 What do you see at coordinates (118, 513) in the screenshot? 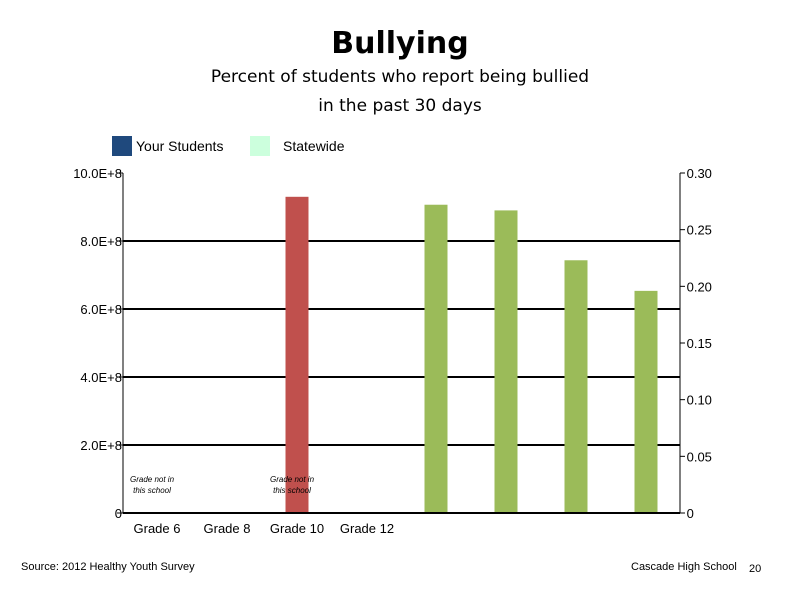
I see `left-axis-tick-label: 0` at bounding box center [118, 513].